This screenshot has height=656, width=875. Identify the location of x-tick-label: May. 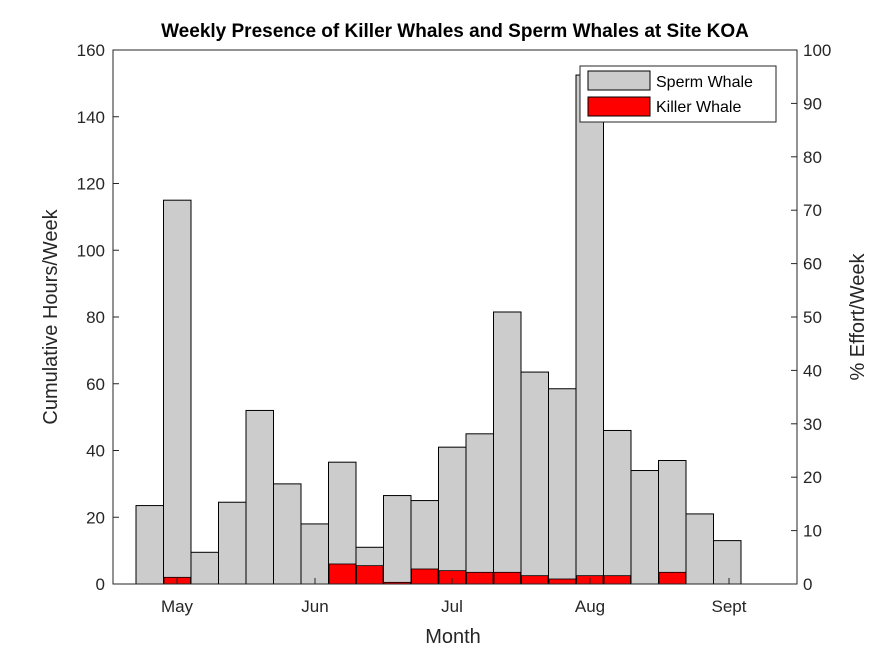
(177, 606).